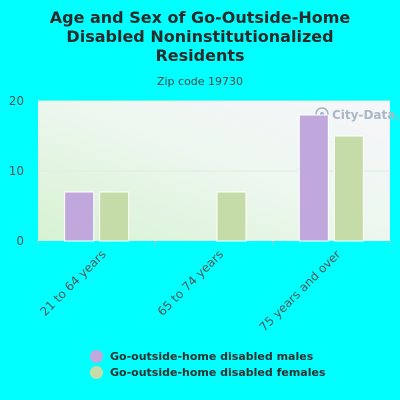 The image size is (400, 400). I want to click on legend-swatch-females, so click(96, 372).